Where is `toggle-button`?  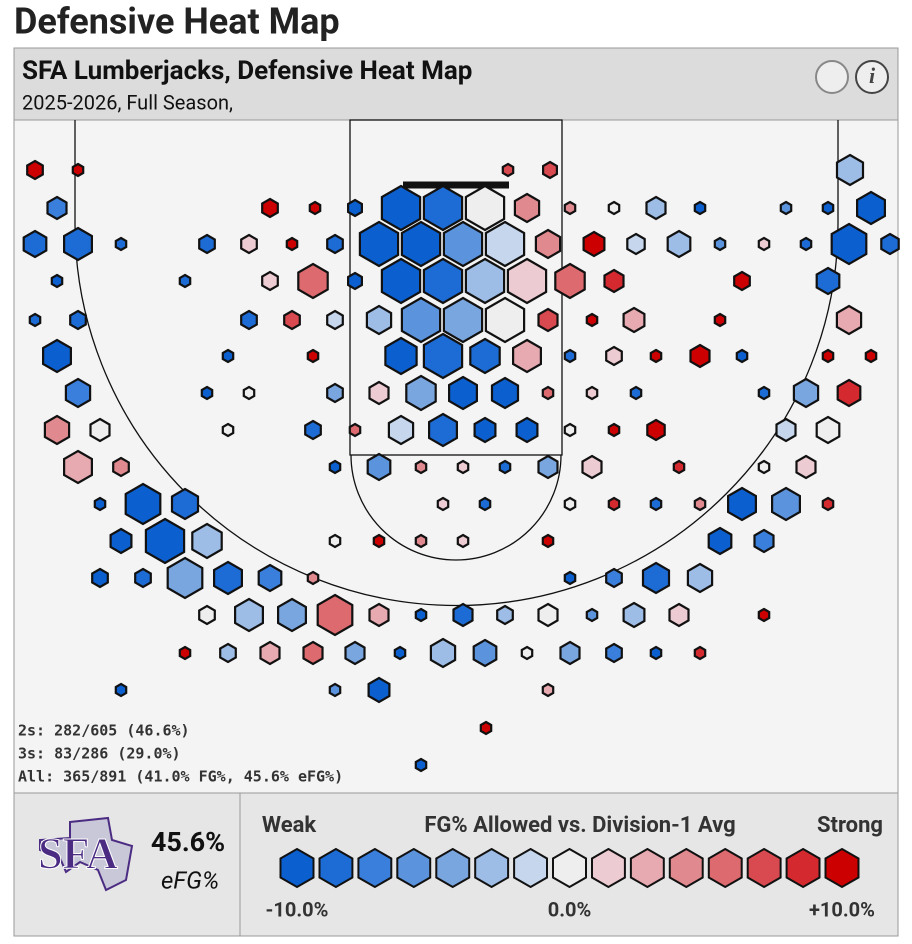 toggle-button is located at coordinates (832, 77).